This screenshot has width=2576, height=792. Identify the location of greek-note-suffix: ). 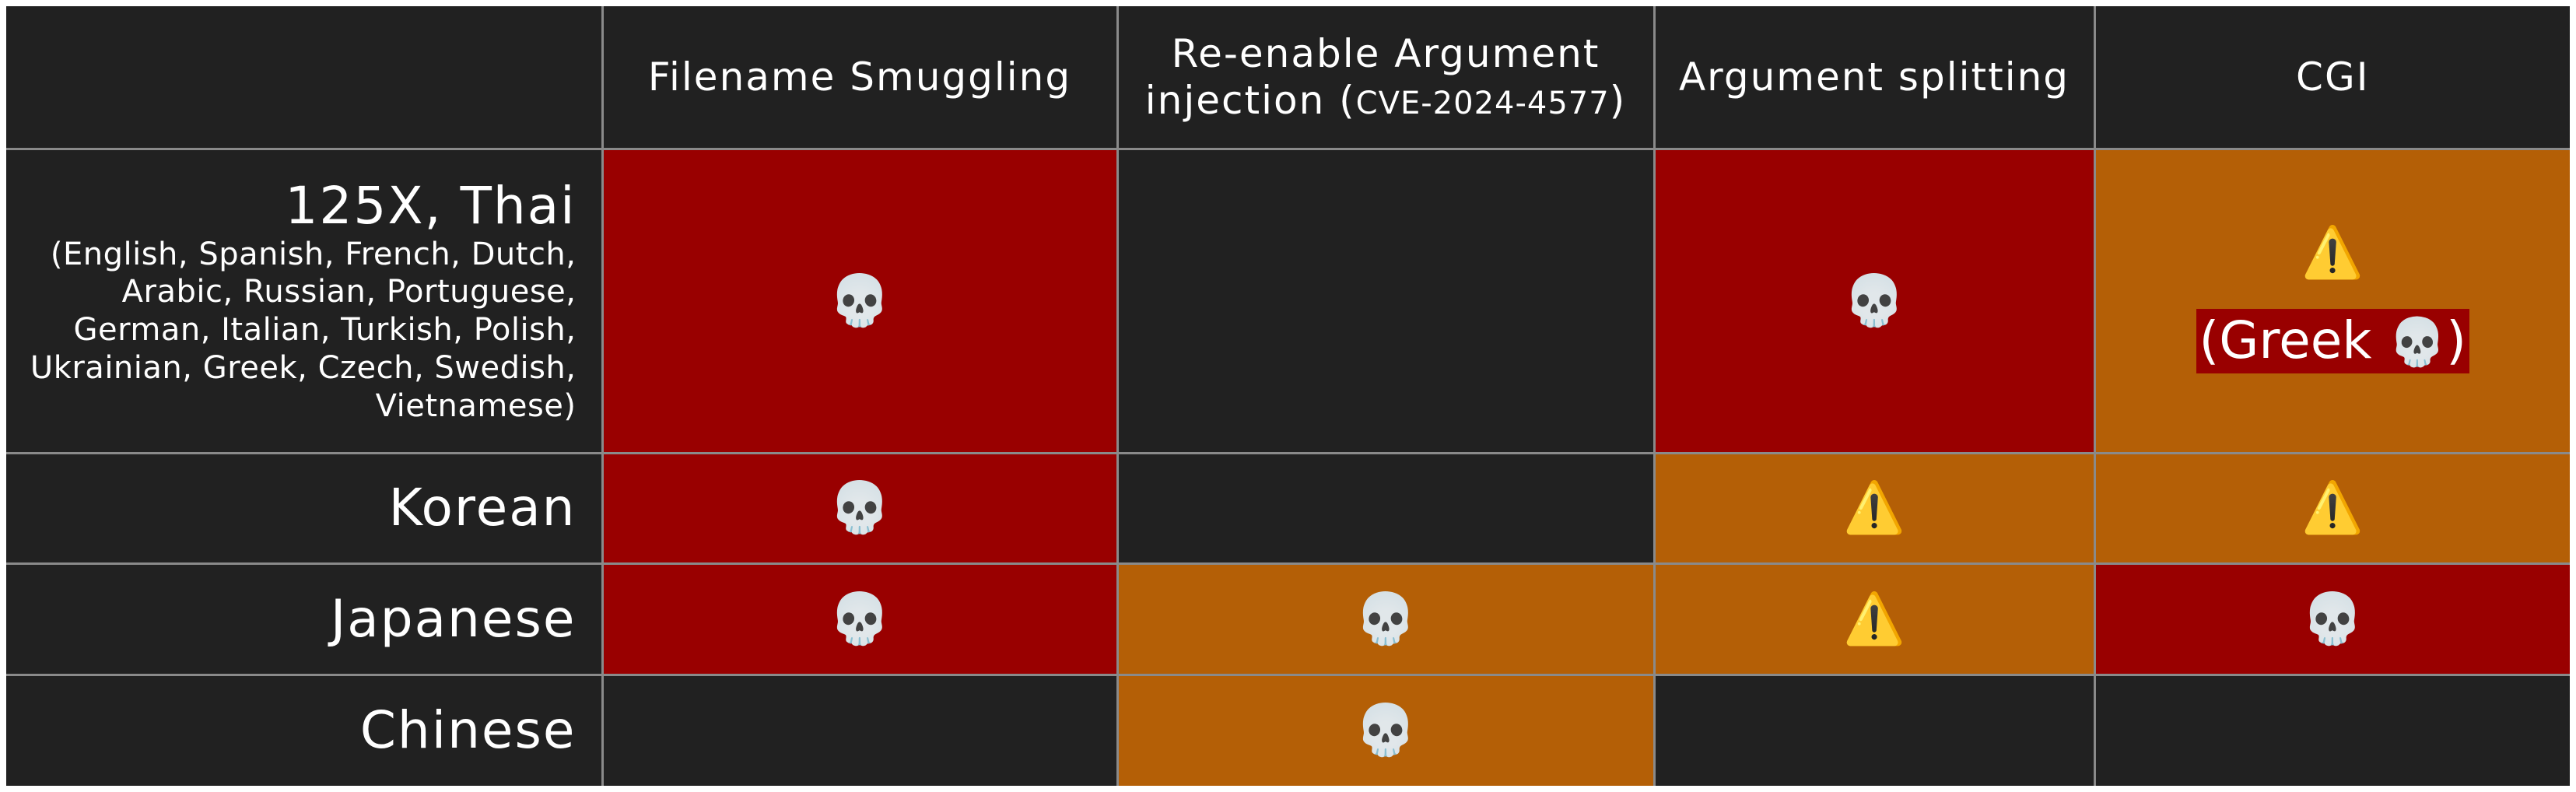
(2456, 340).